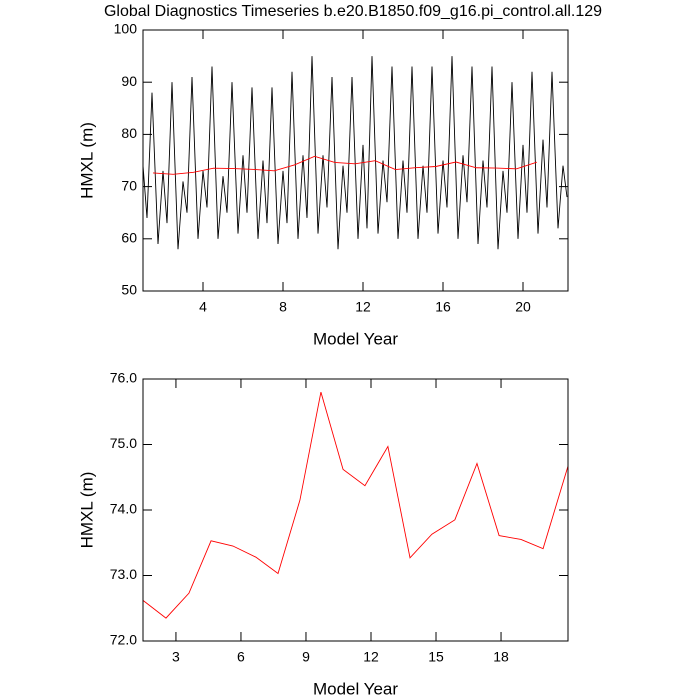 The height and width of the screenshot is (700, 700). What do you see at coordinates (523, 307) in the screenshot?
I see `x-tick-label: 20` at bounding box center [523, 307].